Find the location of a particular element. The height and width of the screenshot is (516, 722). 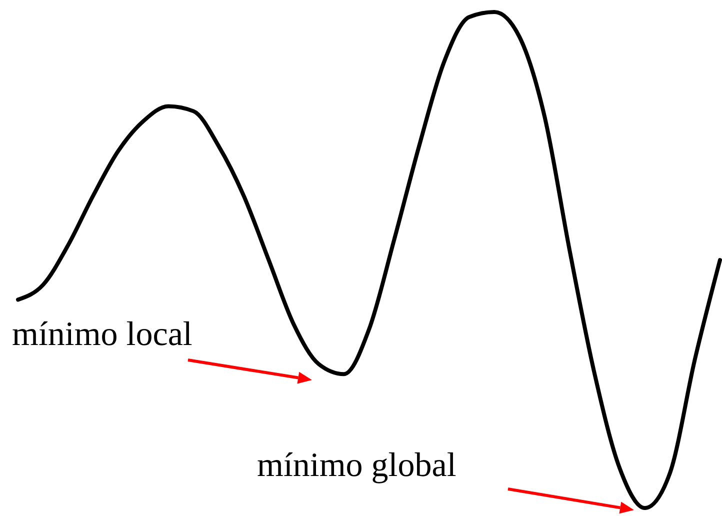

annotation: mínimo global is located at coordinates (356, 465).